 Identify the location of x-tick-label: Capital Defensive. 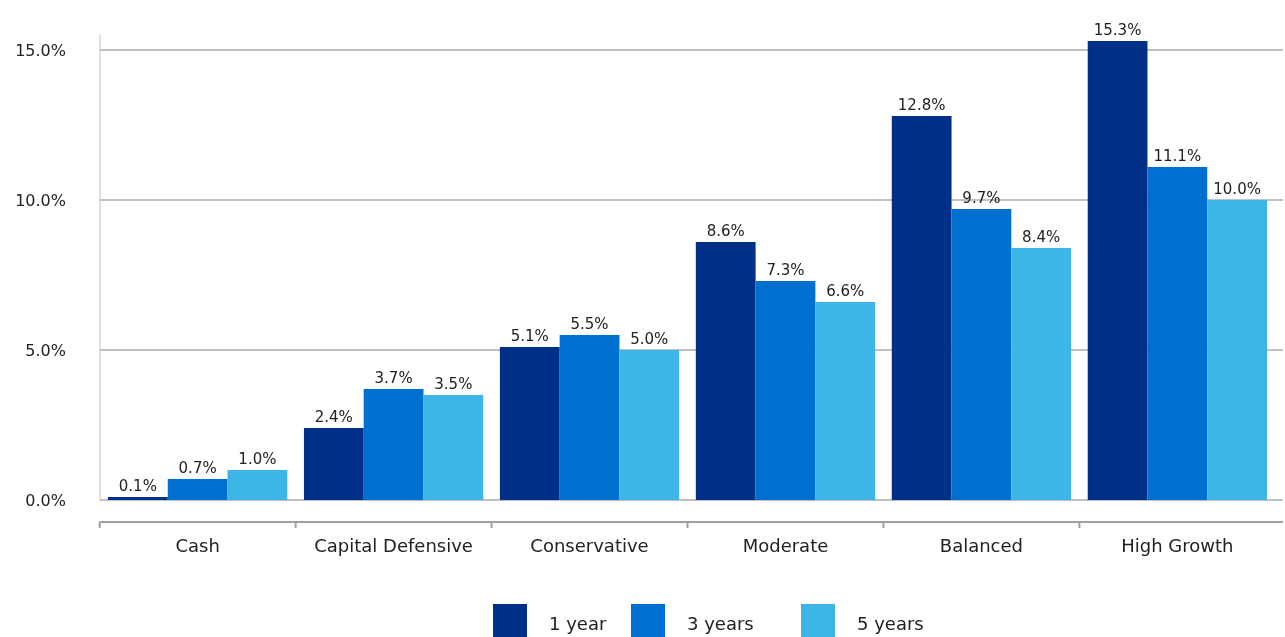
(393, 545).